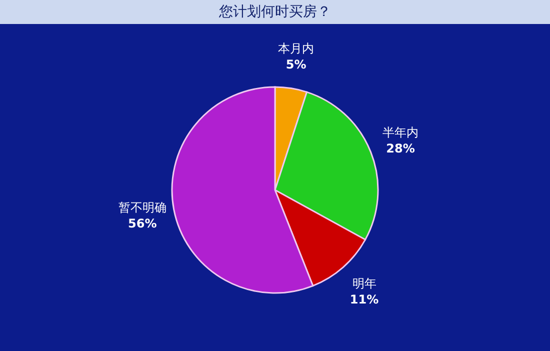 The width and height of the screenshot is (550, 351). I want to click on slice-label: 半年内, so click(400, 132).